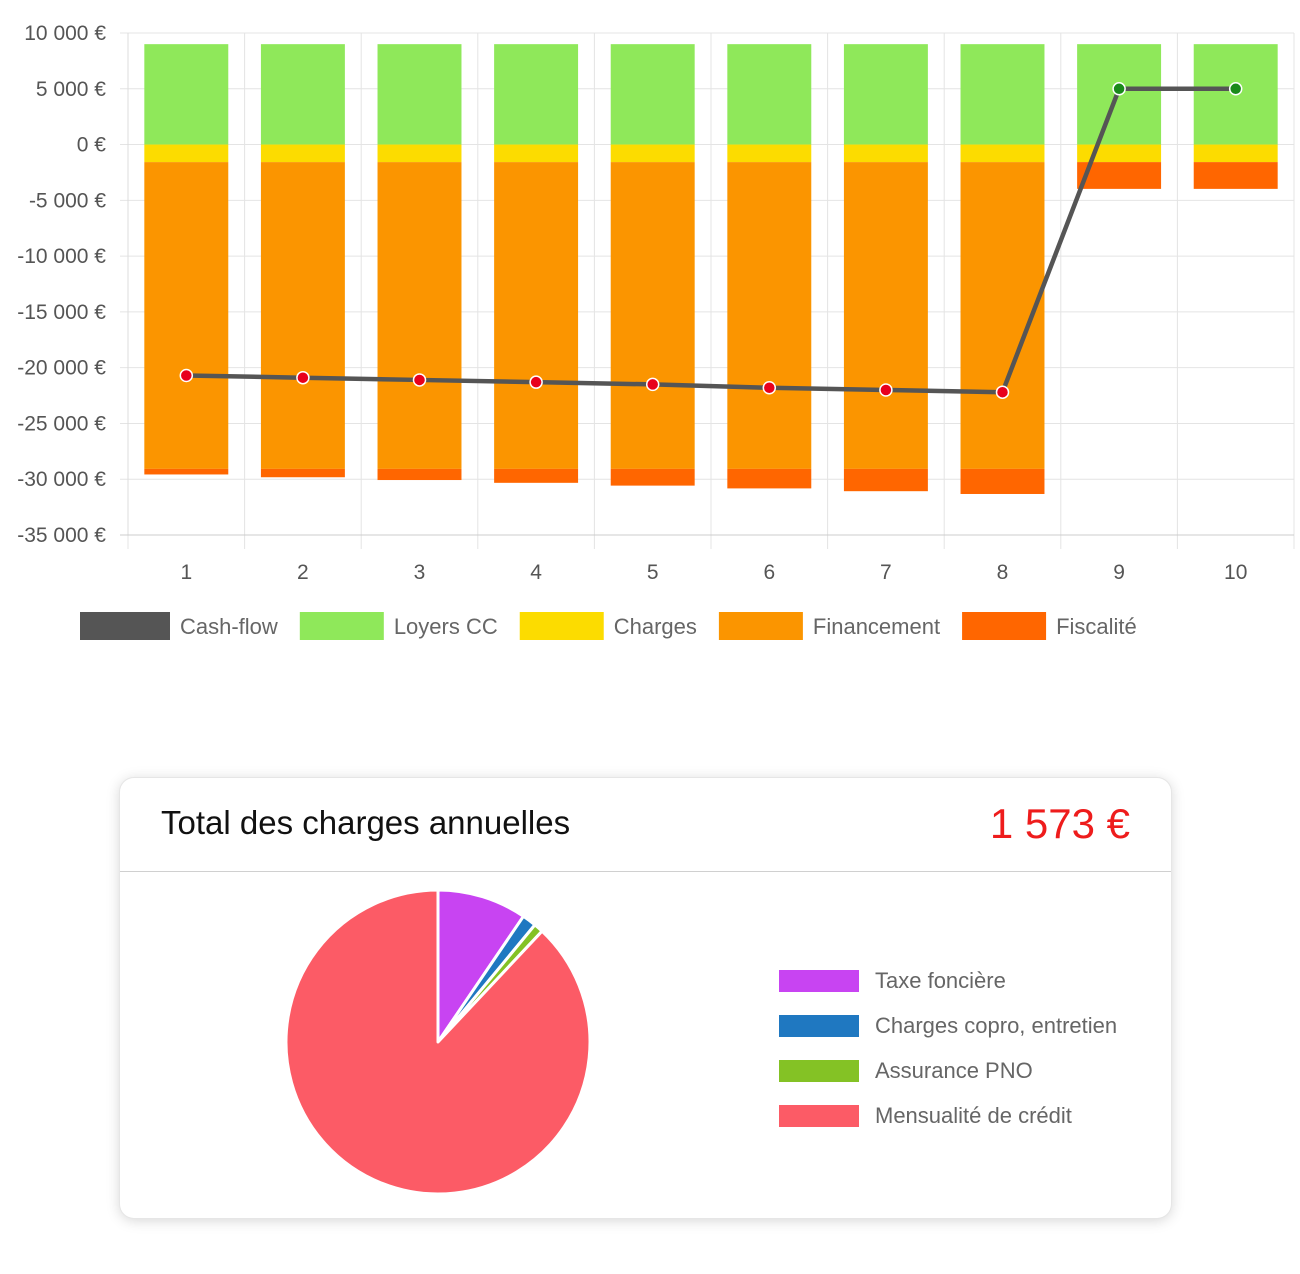 The image size is (1300, 1274). What do you see at coordinates (645, 871) in the screenshot?
I see `card-divider` at bounding box center [645, 871].